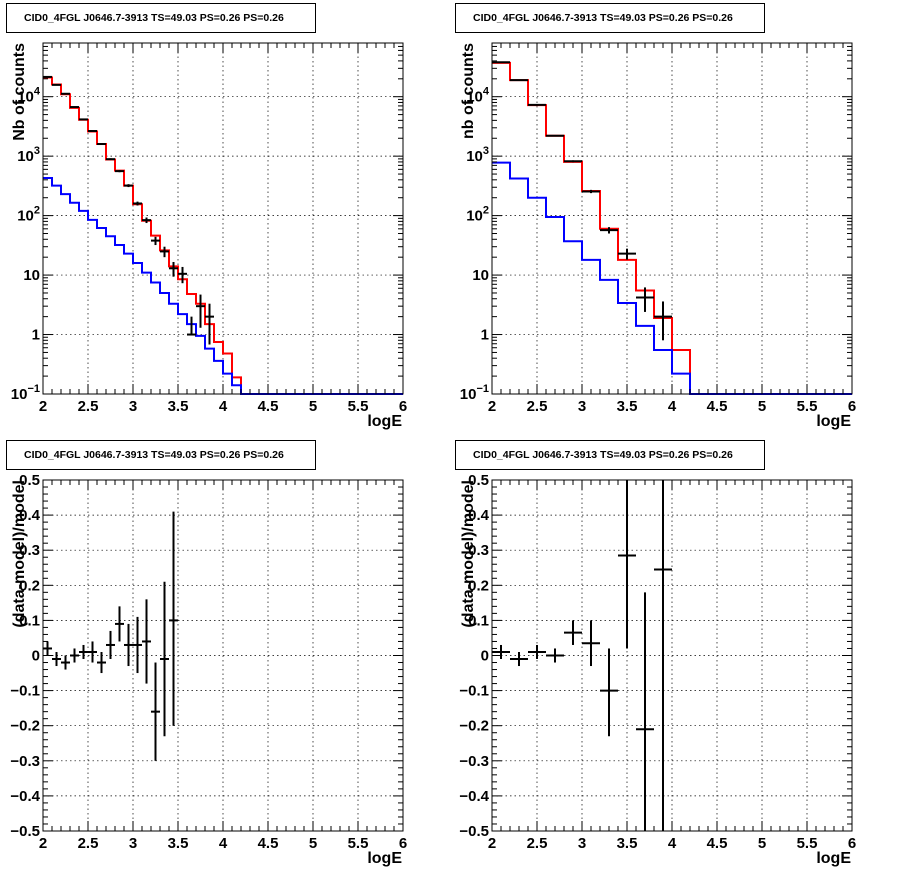 Image resolution: width=898 pixels, height=875 pixels. I want to click on x-tick-label: 4, so click(672, 406).